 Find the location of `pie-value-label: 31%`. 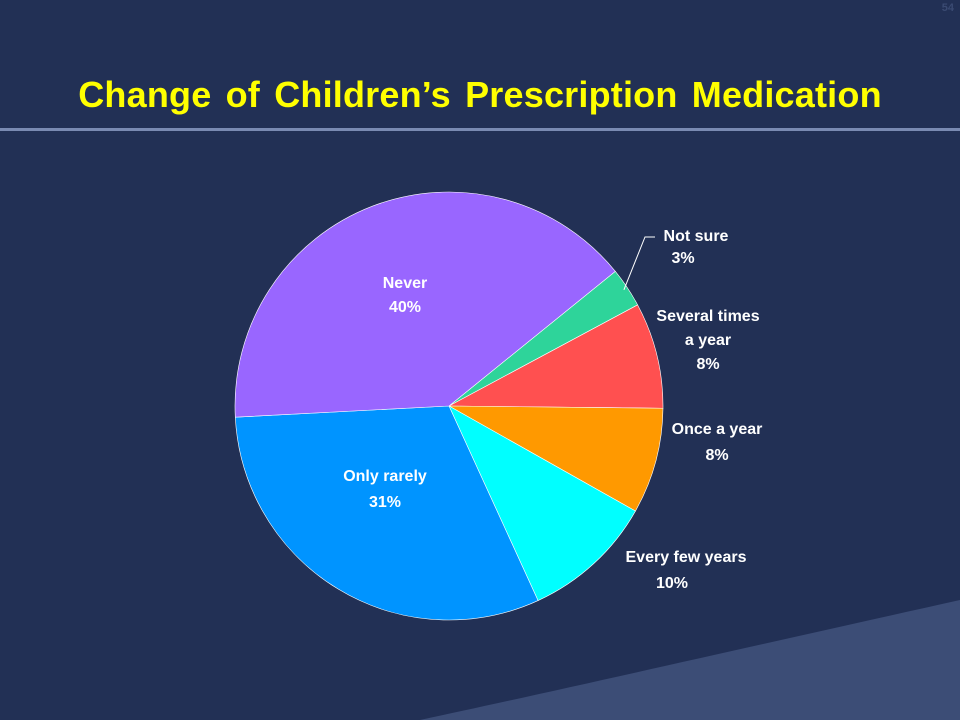

pie-value-label: 31% is located at coordinates (385, 502).